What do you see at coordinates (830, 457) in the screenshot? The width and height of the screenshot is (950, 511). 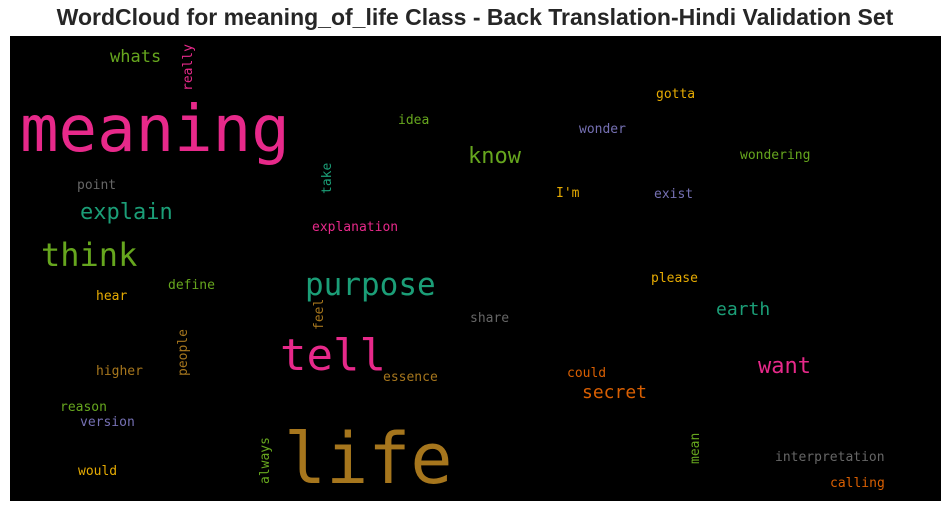 I see `word-interpretation: interpretation` at bounding box center [830, 457].